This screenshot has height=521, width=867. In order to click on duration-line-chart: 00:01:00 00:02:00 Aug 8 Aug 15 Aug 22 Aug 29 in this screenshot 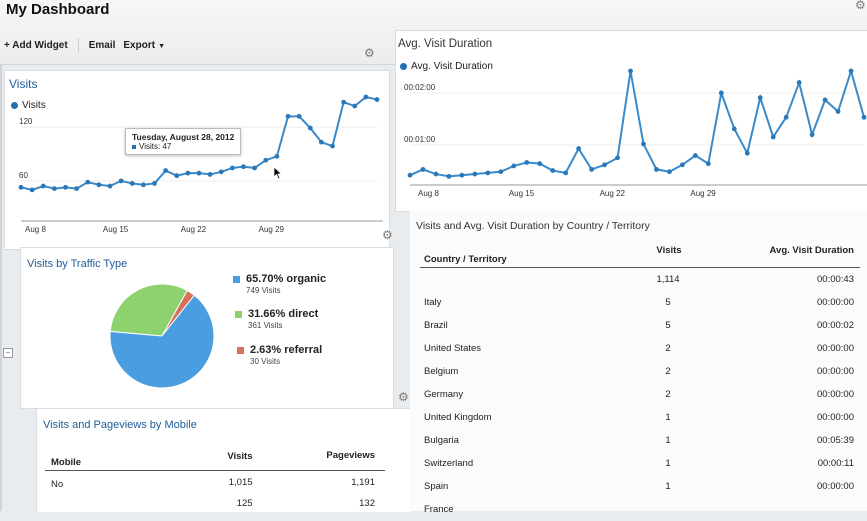, I will do `click(635, 132)`.